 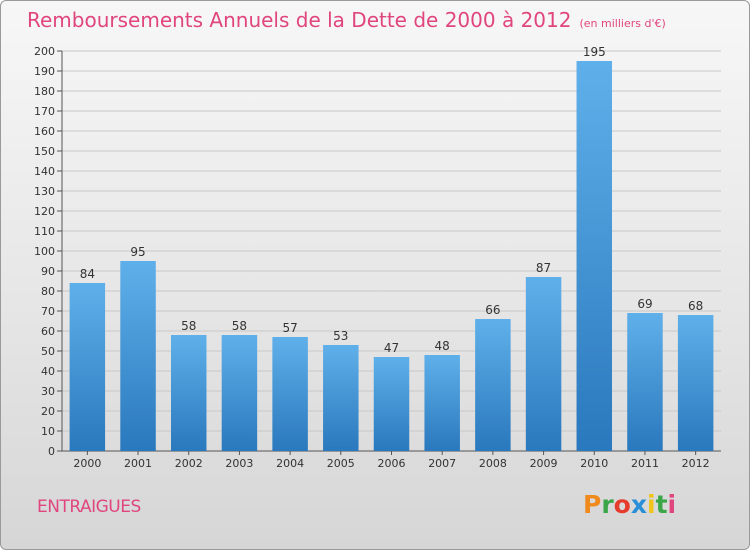 What do you see at coordinates (594, 463) in the screenshot?
I see `x-tick-label: 2010` at bounding box center [594, 463].